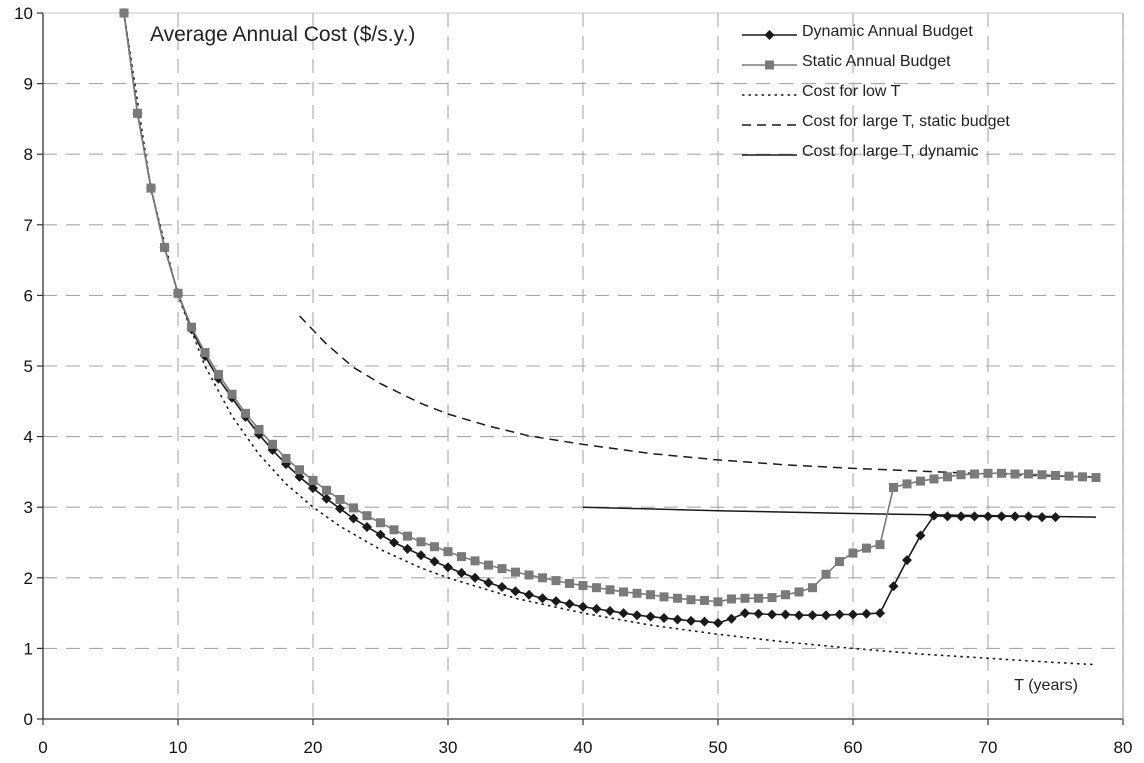 Image resolution: width=1144 pixels, height=763 pixels. I want to click on legend-label: Dynamic Annual Budget, so click(887, 31).